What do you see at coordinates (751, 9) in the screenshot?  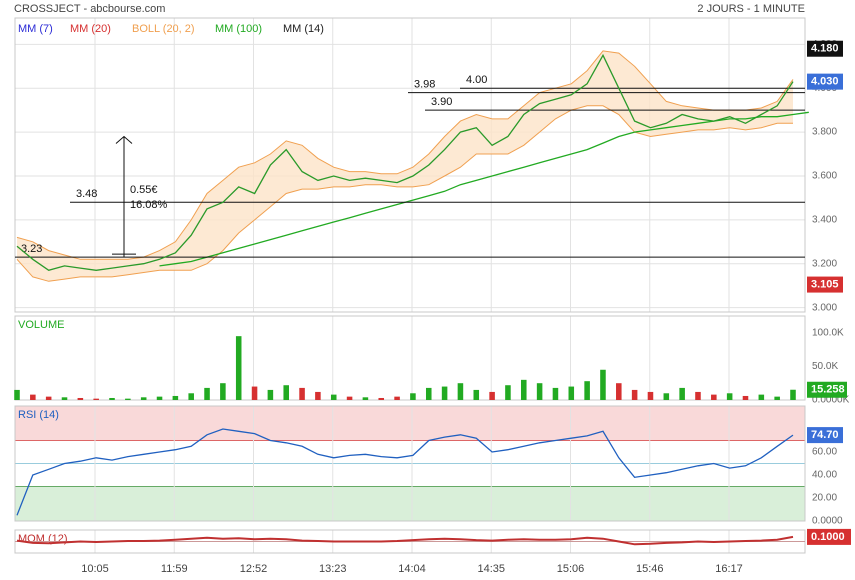 I see `header-period: 2 JOURS - 1 MINUTE` at bounding box center [751, 9].